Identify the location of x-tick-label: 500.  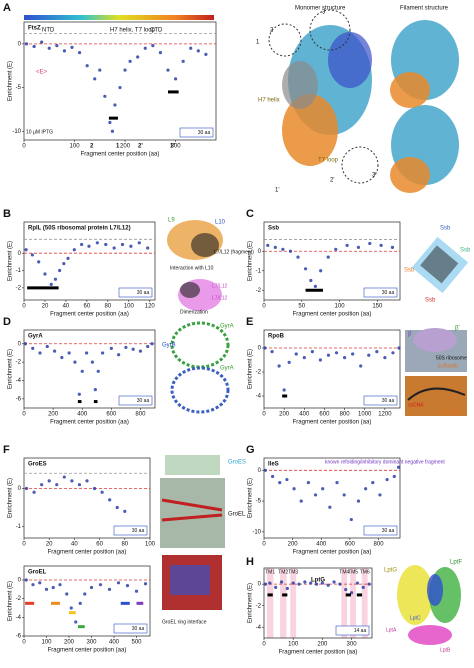
(136, 643).